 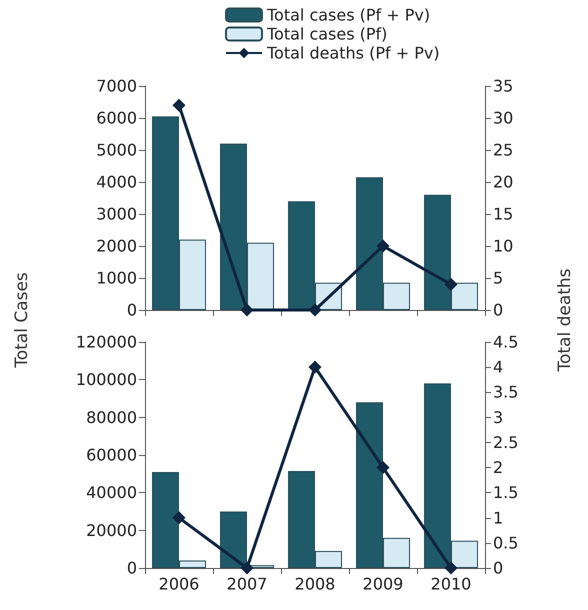 I want to click on y2-tick-label: 2.5, so click(x=505, y=442).